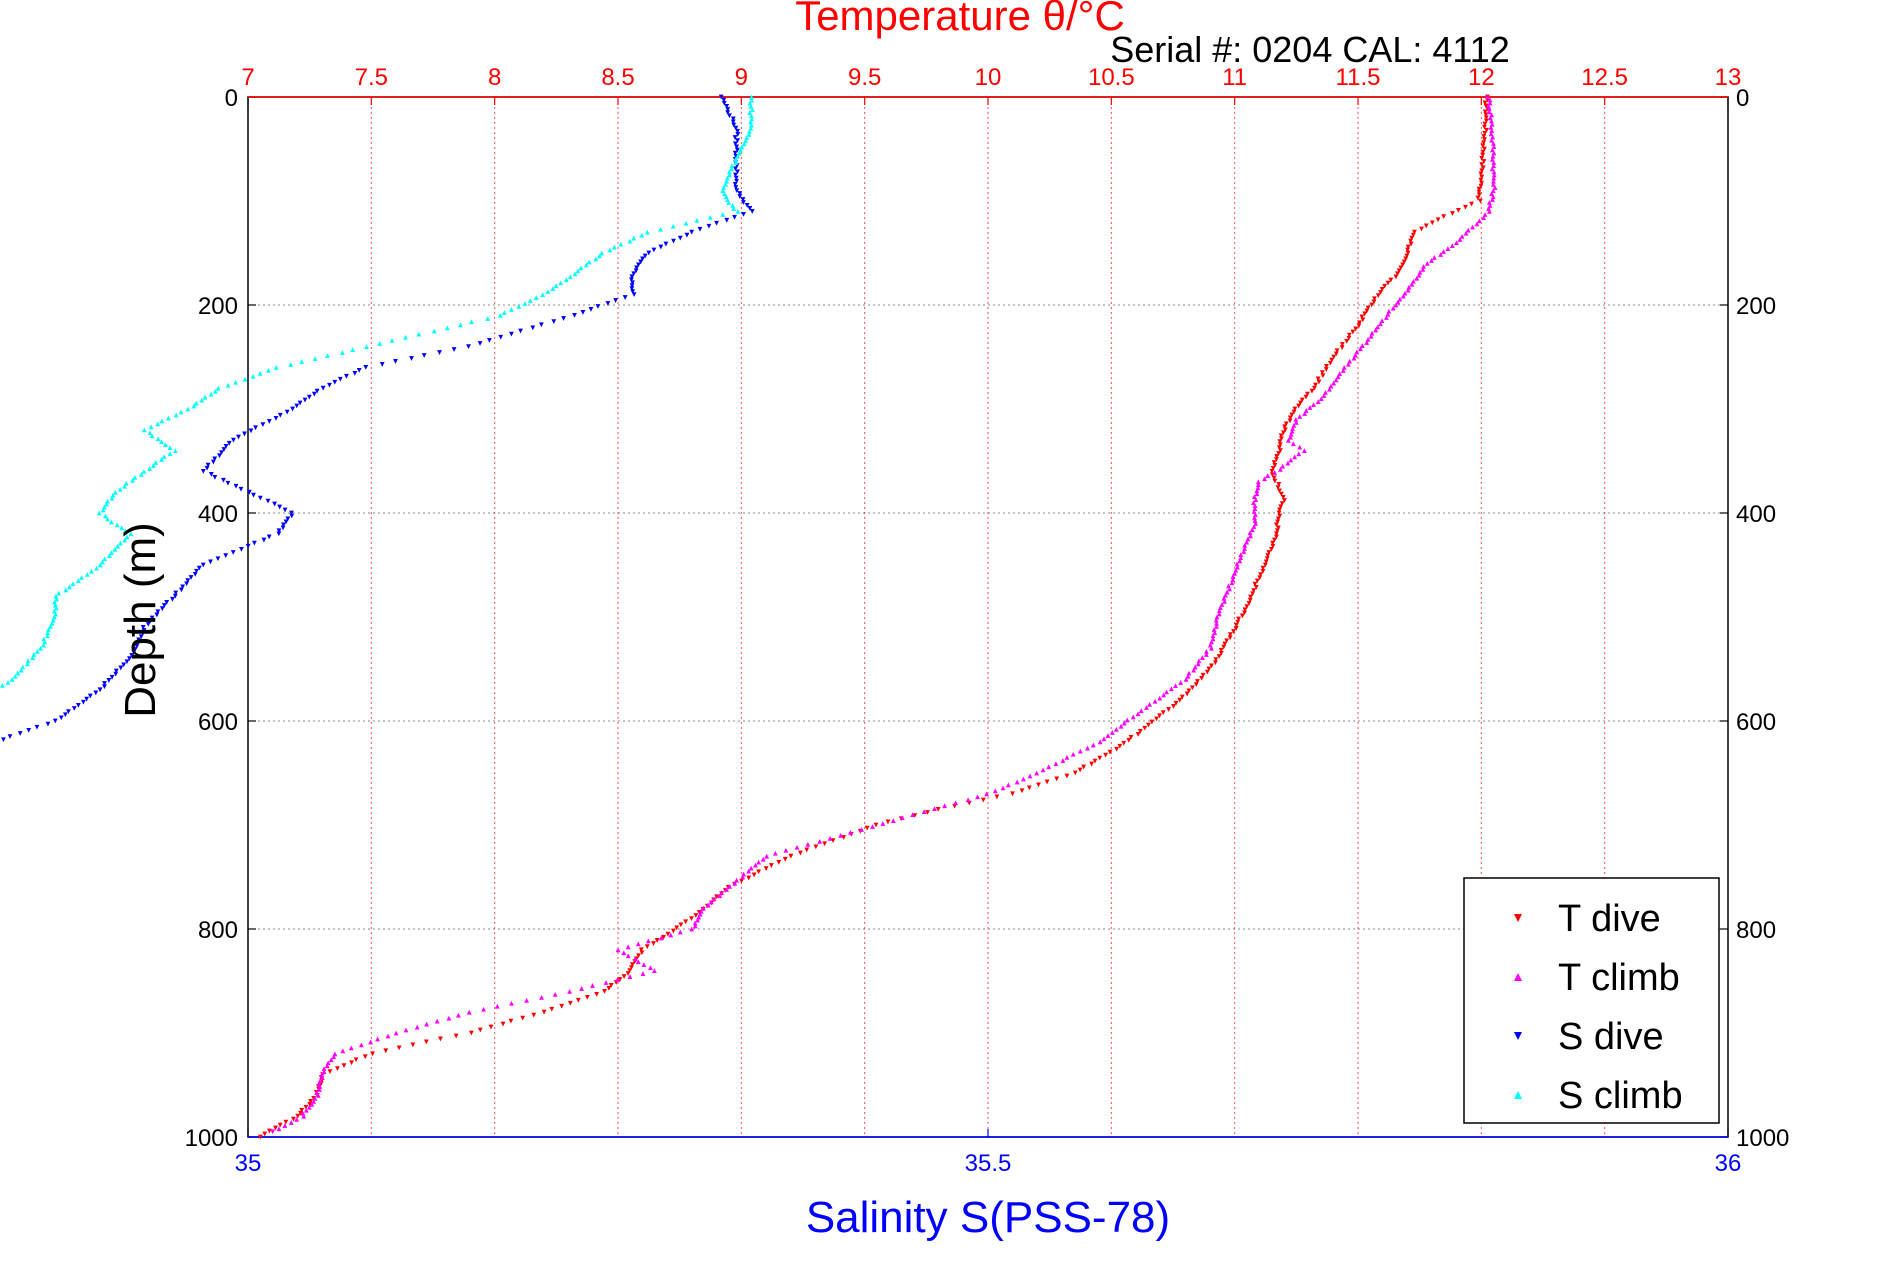  What do you see at coordinates (960, 19) in the screenshot?
I see `chart-title: Temperature θ/°C` at bounding box center [960, 19].